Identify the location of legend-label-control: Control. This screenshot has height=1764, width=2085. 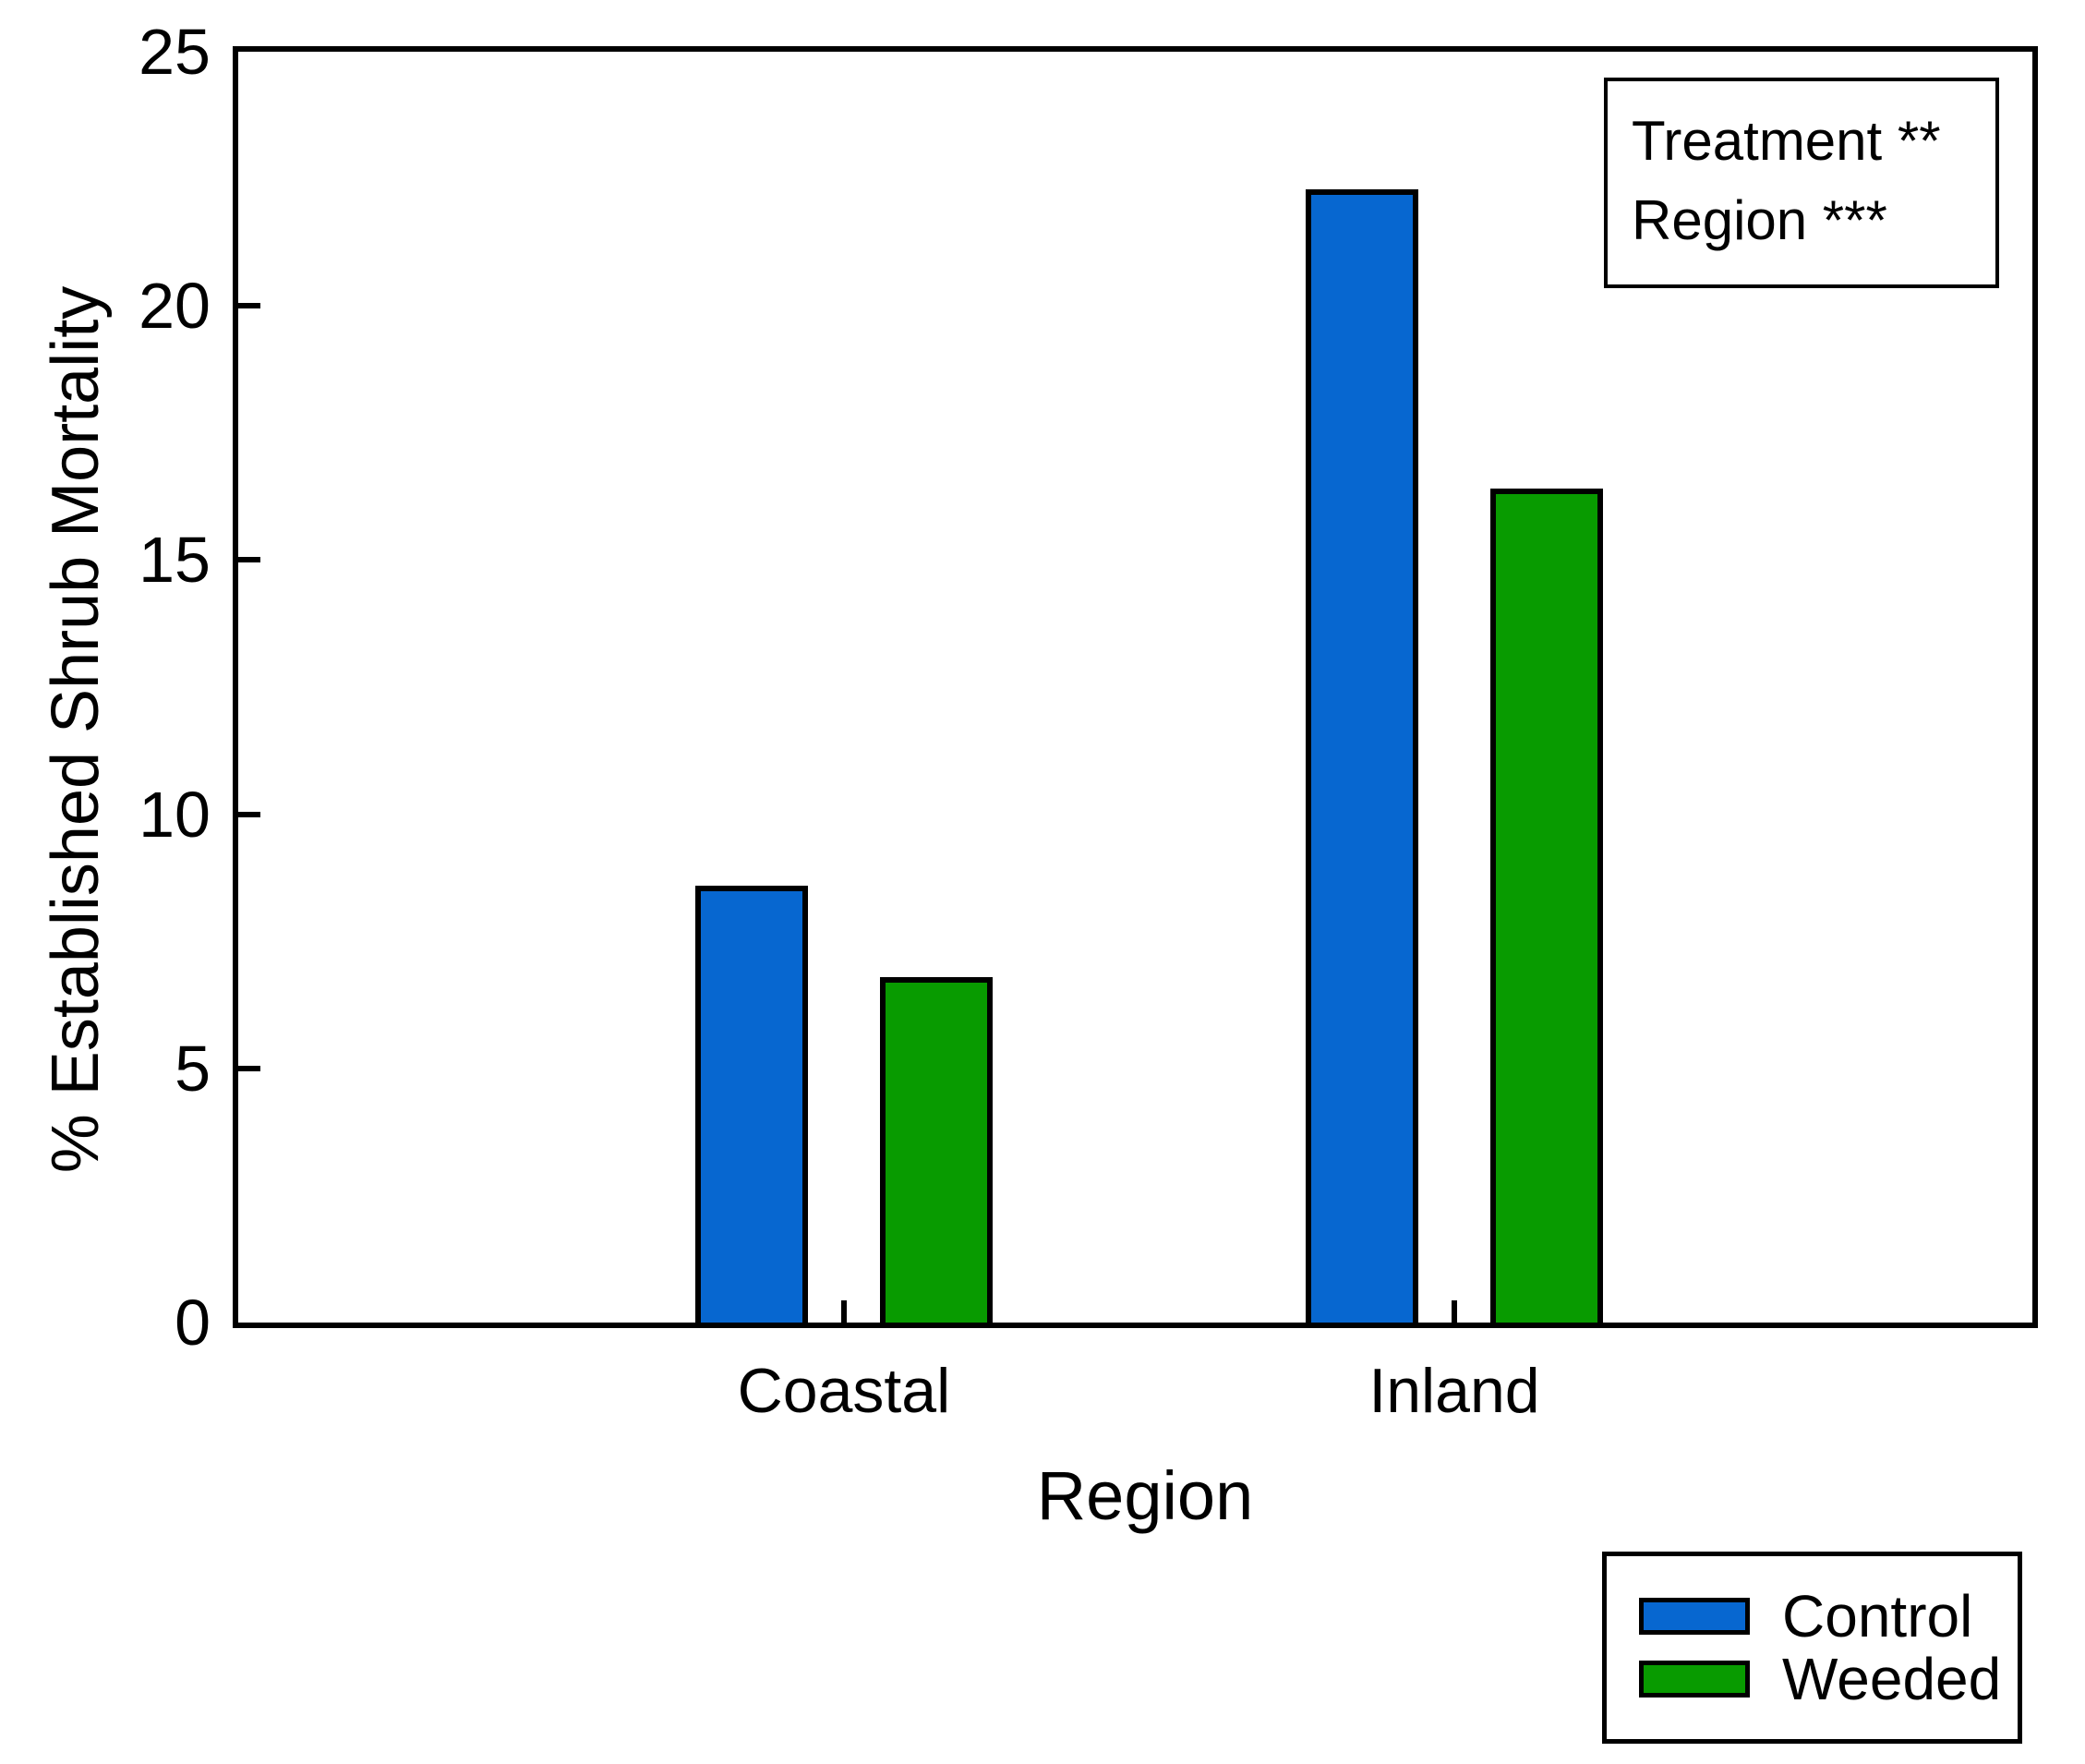
(1878, 1616).